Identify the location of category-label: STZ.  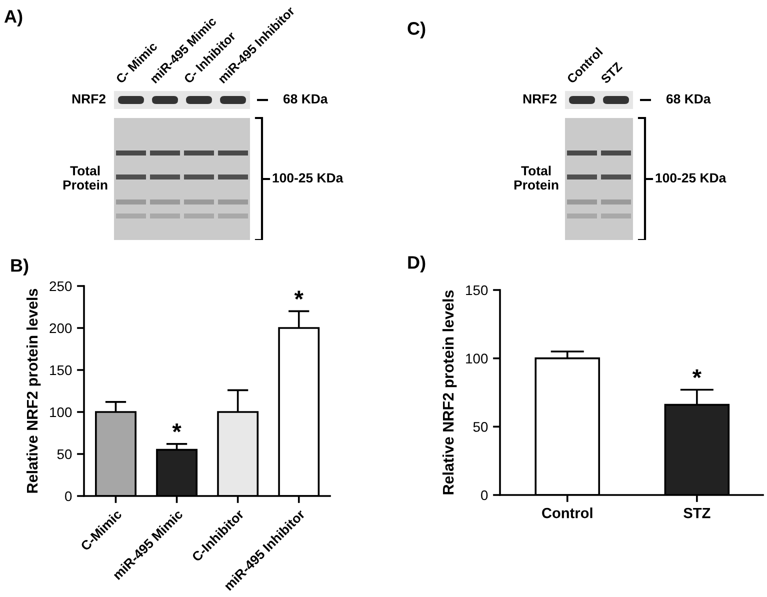
(611, 73).